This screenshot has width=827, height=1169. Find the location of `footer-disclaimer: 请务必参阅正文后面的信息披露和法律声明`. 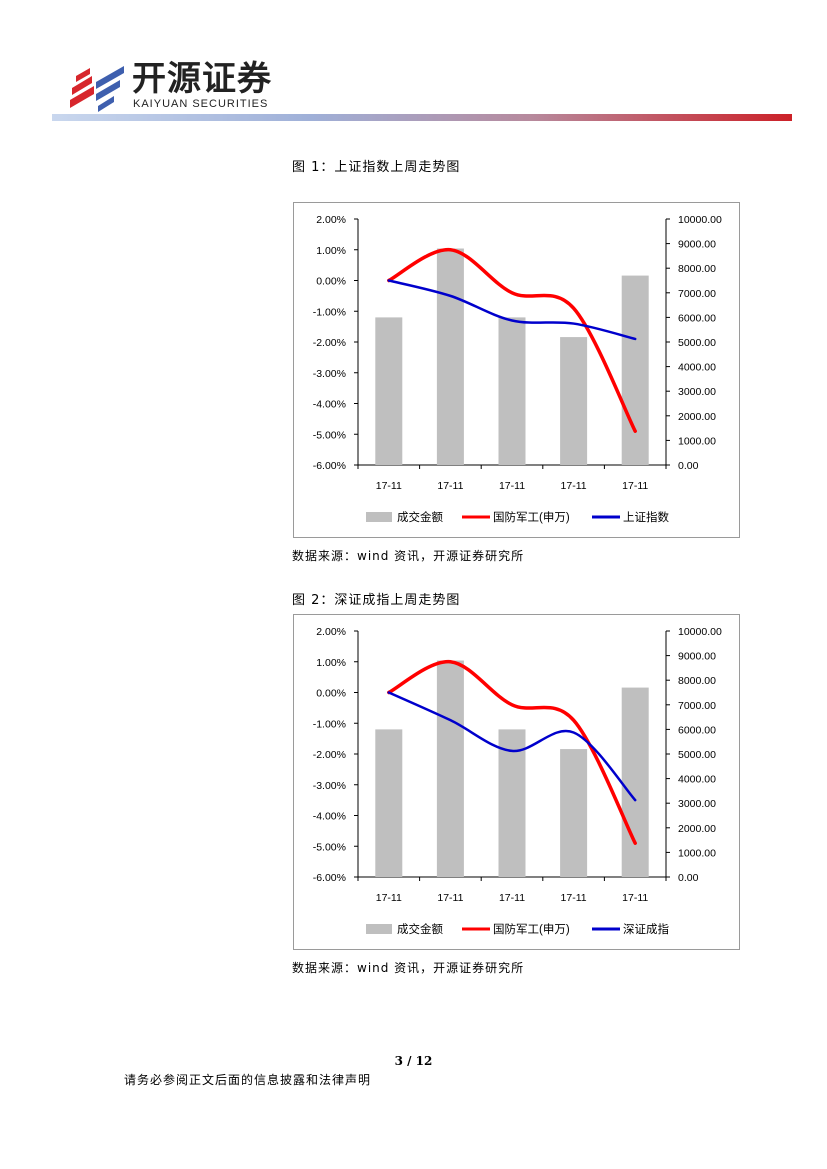

footer-disclaimer: 请务必参阅正文后面的信息披露和法律声明 is located at coordinates (248, 1080).